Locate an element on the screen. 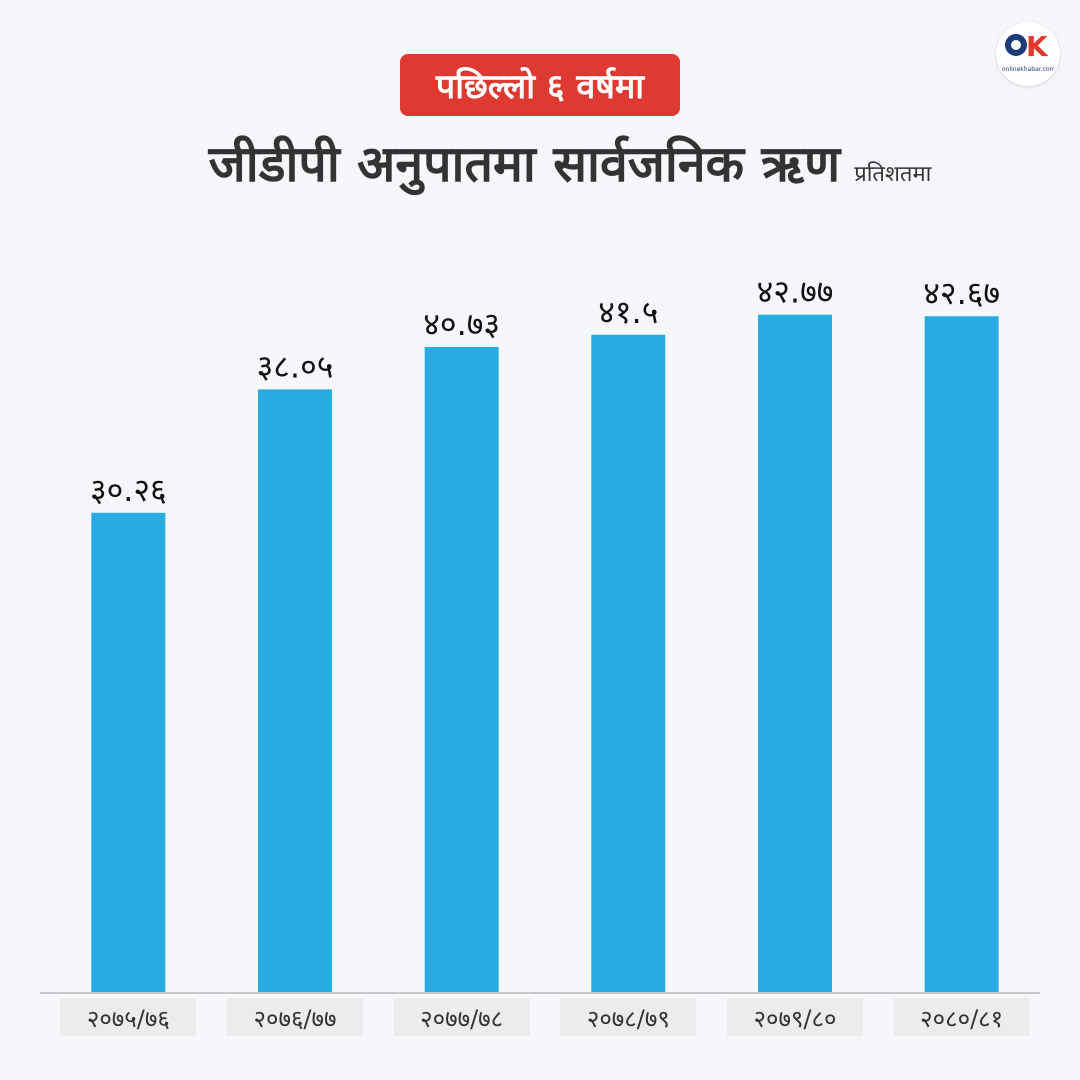 This screenshot has height=1080, width=1080. onlinekhabar-logo-icon: K onlinekhabar.com is located at coordinates (1028, 54).